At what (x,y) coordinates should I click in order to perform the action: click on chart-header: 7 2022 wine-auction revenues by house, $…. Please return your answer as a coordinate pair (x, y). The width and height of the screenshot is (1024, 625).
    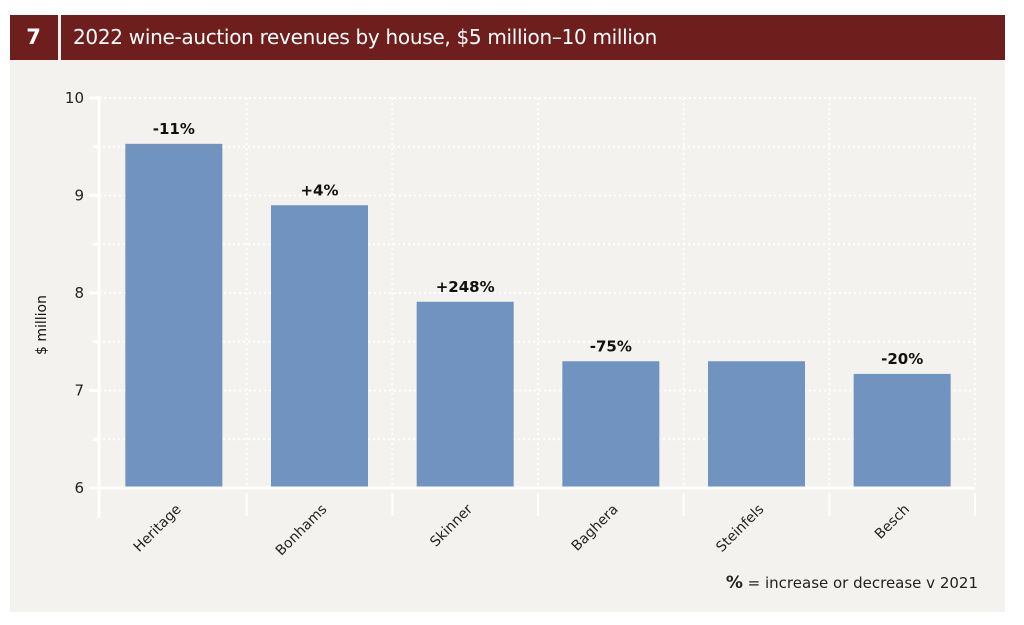
    Looking at the image, I should click on (507, 37).